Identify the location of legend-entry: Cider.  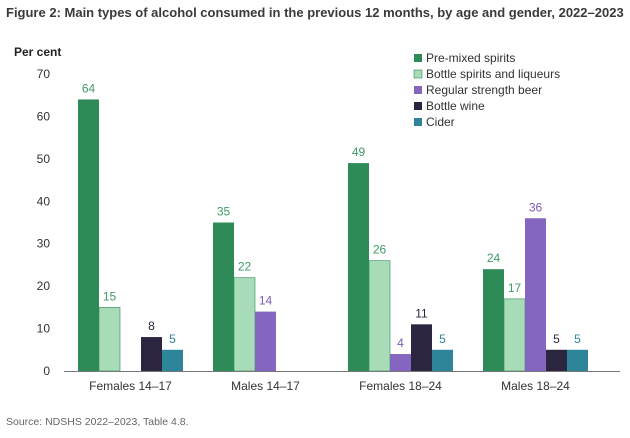
(440, 122).